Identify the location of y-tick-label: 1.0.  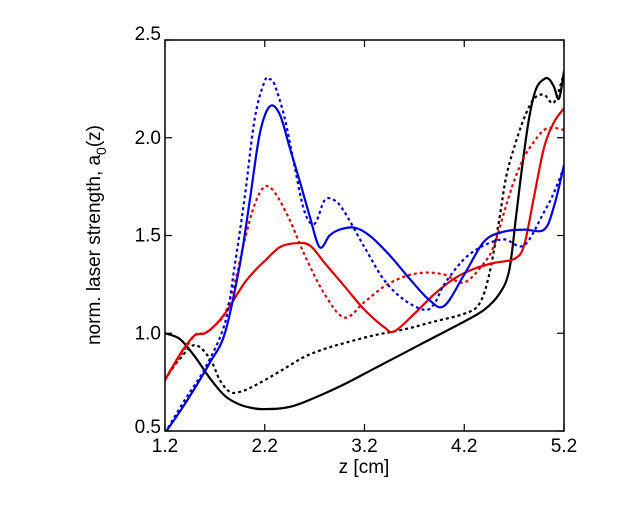
(148, 333).